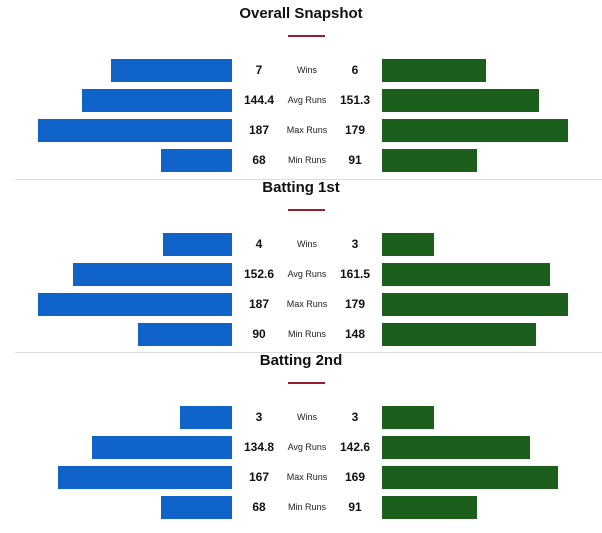 This screenshot has width=602, height=533. I want to click on right-value: 151.3, so click(355, 100).